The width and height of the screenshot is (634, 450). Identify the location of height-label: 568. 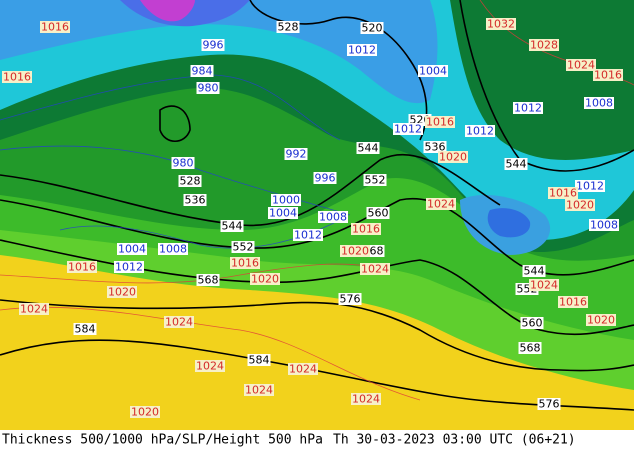
(208, 280).